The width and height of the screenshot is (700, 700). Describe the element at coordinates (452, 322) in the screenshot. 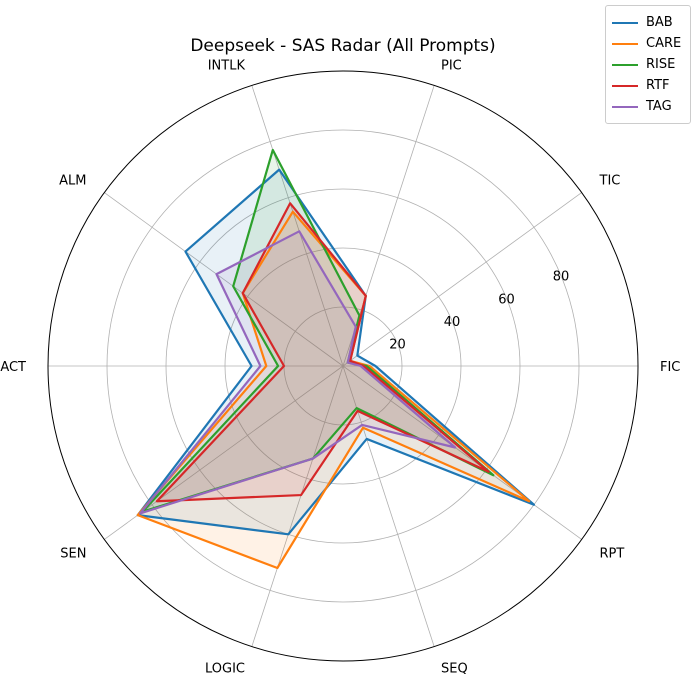

I see `radial-tick-label: 40` at that location.